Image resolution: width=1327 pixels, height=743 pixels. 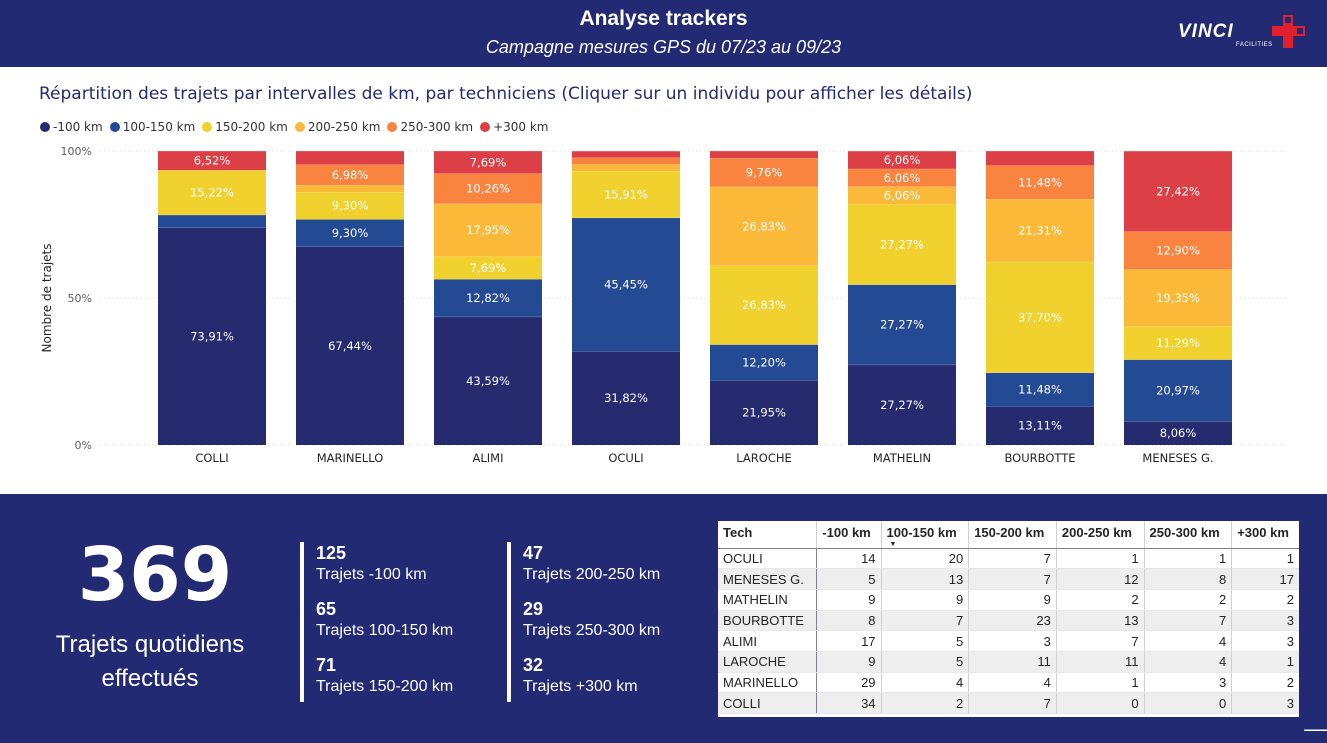 I want to click on table-header-cell: 150-200 km, so click(x=1012, y=535).